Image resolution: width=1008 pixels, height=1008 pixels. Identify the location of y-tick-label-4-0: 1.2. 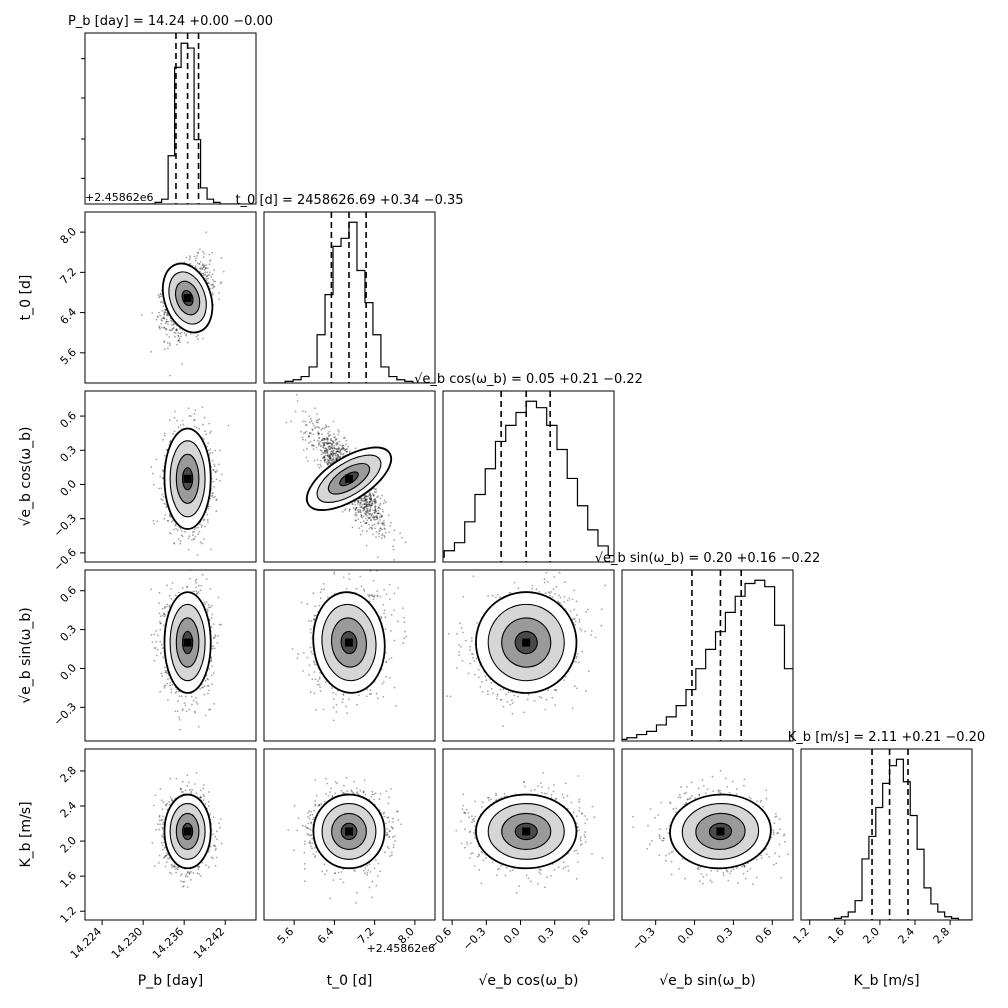
(69, 915).